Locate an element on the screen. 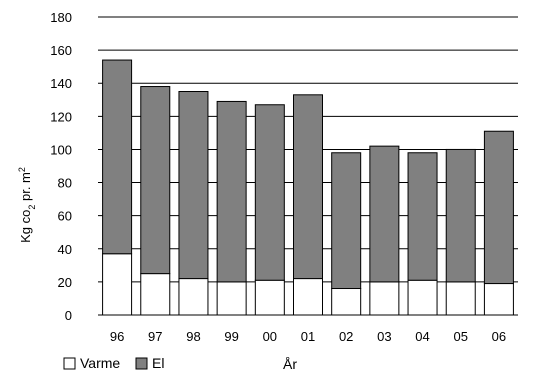  x-tick-label: 02 is located at coordinates (346, 336).